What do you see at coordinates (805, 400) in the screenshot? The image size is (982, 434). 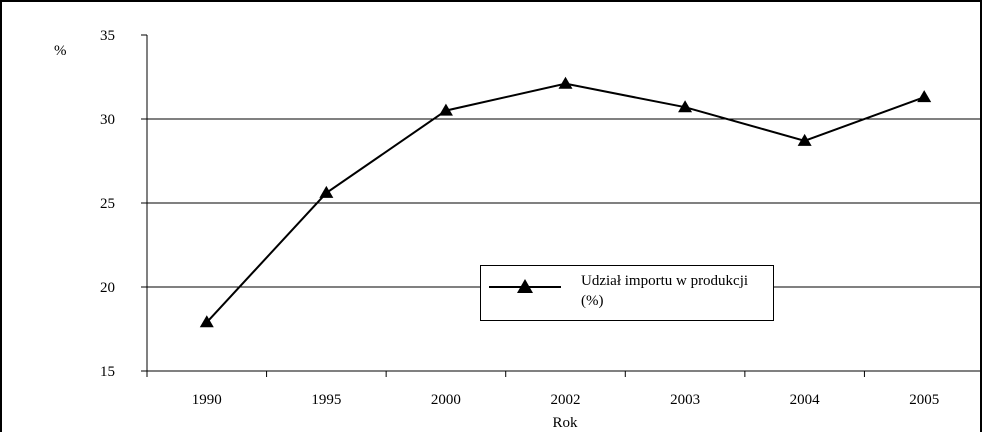 I see `x-tick-label: 2004` at bounding box center [805, 400].